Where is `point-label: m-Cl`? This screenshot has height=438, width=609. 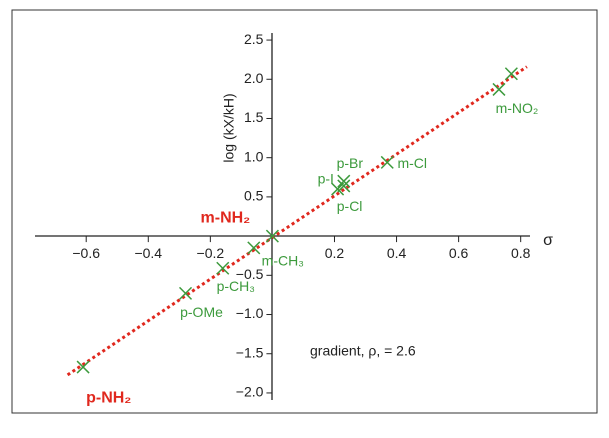
point-label: m-Cl is located at coordinates (412, 163).